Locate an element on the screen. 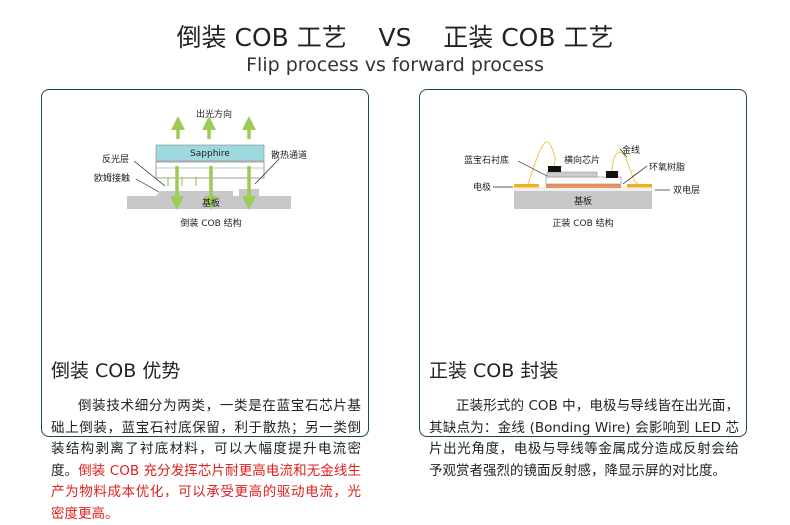 The height and width of the screenshot is (525, 790). heat-channel-label: 散热通道 is located at coordinates (289, 155).